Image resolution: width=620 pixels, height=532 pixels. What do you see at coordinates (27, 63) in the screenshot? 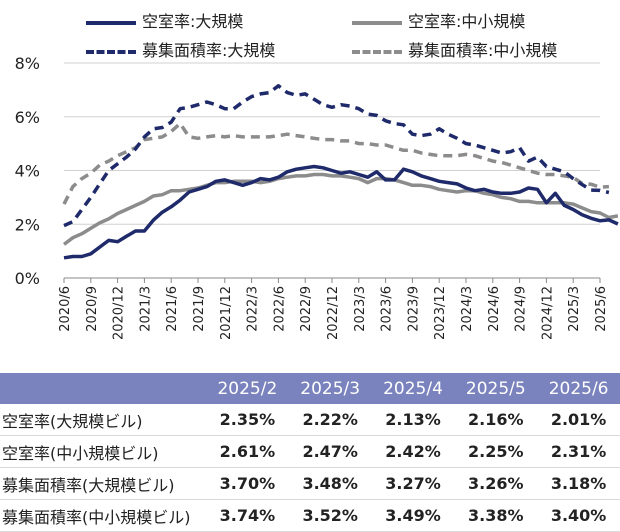
I see `y-tick-label: 8%` at bounding box center [27, 63].